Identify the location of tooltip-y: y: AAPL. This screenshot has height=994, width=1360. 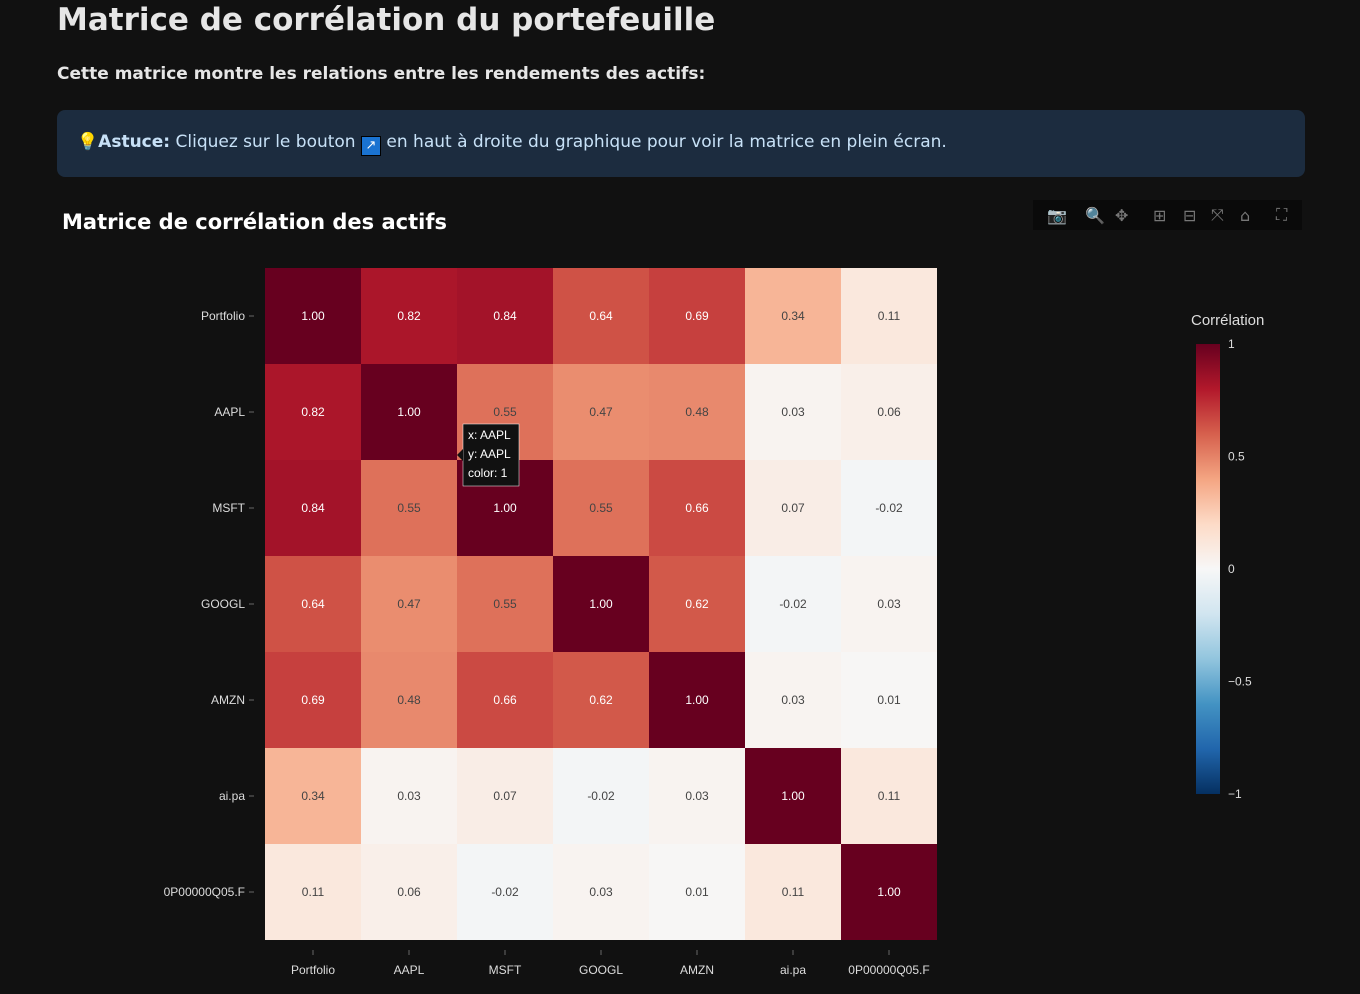
(489, 454).